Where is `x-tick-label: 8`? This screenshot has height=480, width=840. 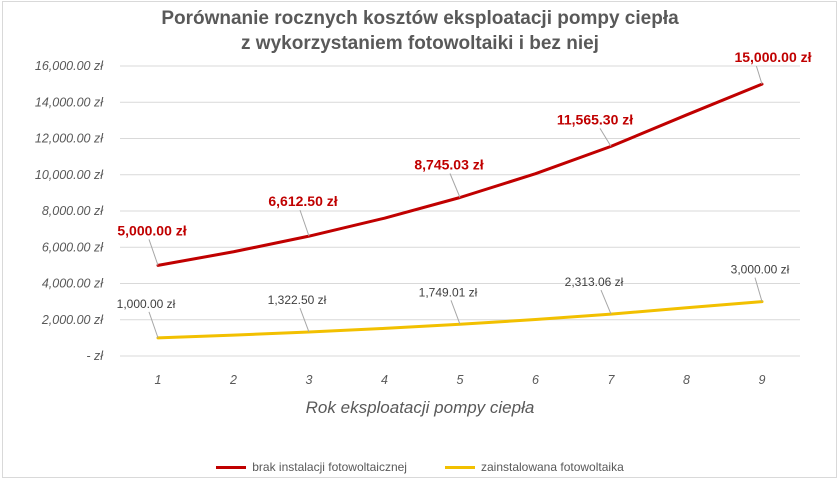 x-tick-label: 8 is located at coordinates (686, 380).